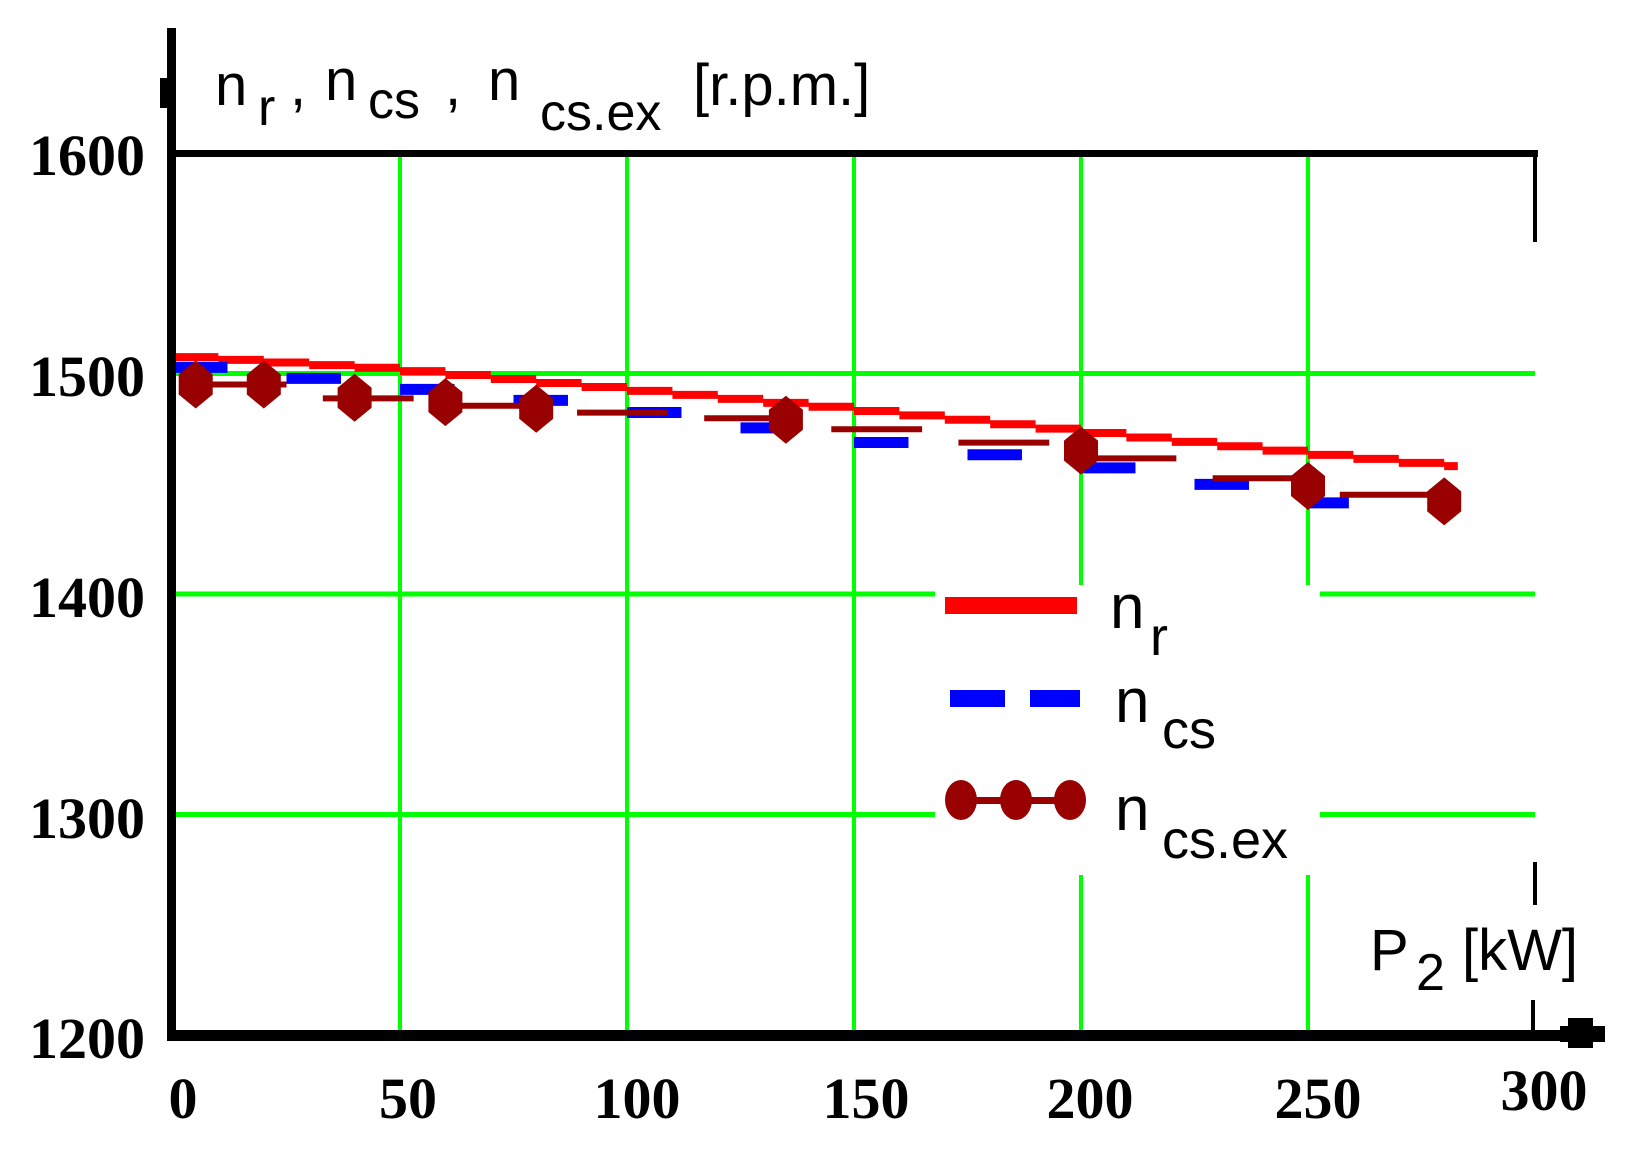  I want to click on x-title-p: P, so click(1389, 950).